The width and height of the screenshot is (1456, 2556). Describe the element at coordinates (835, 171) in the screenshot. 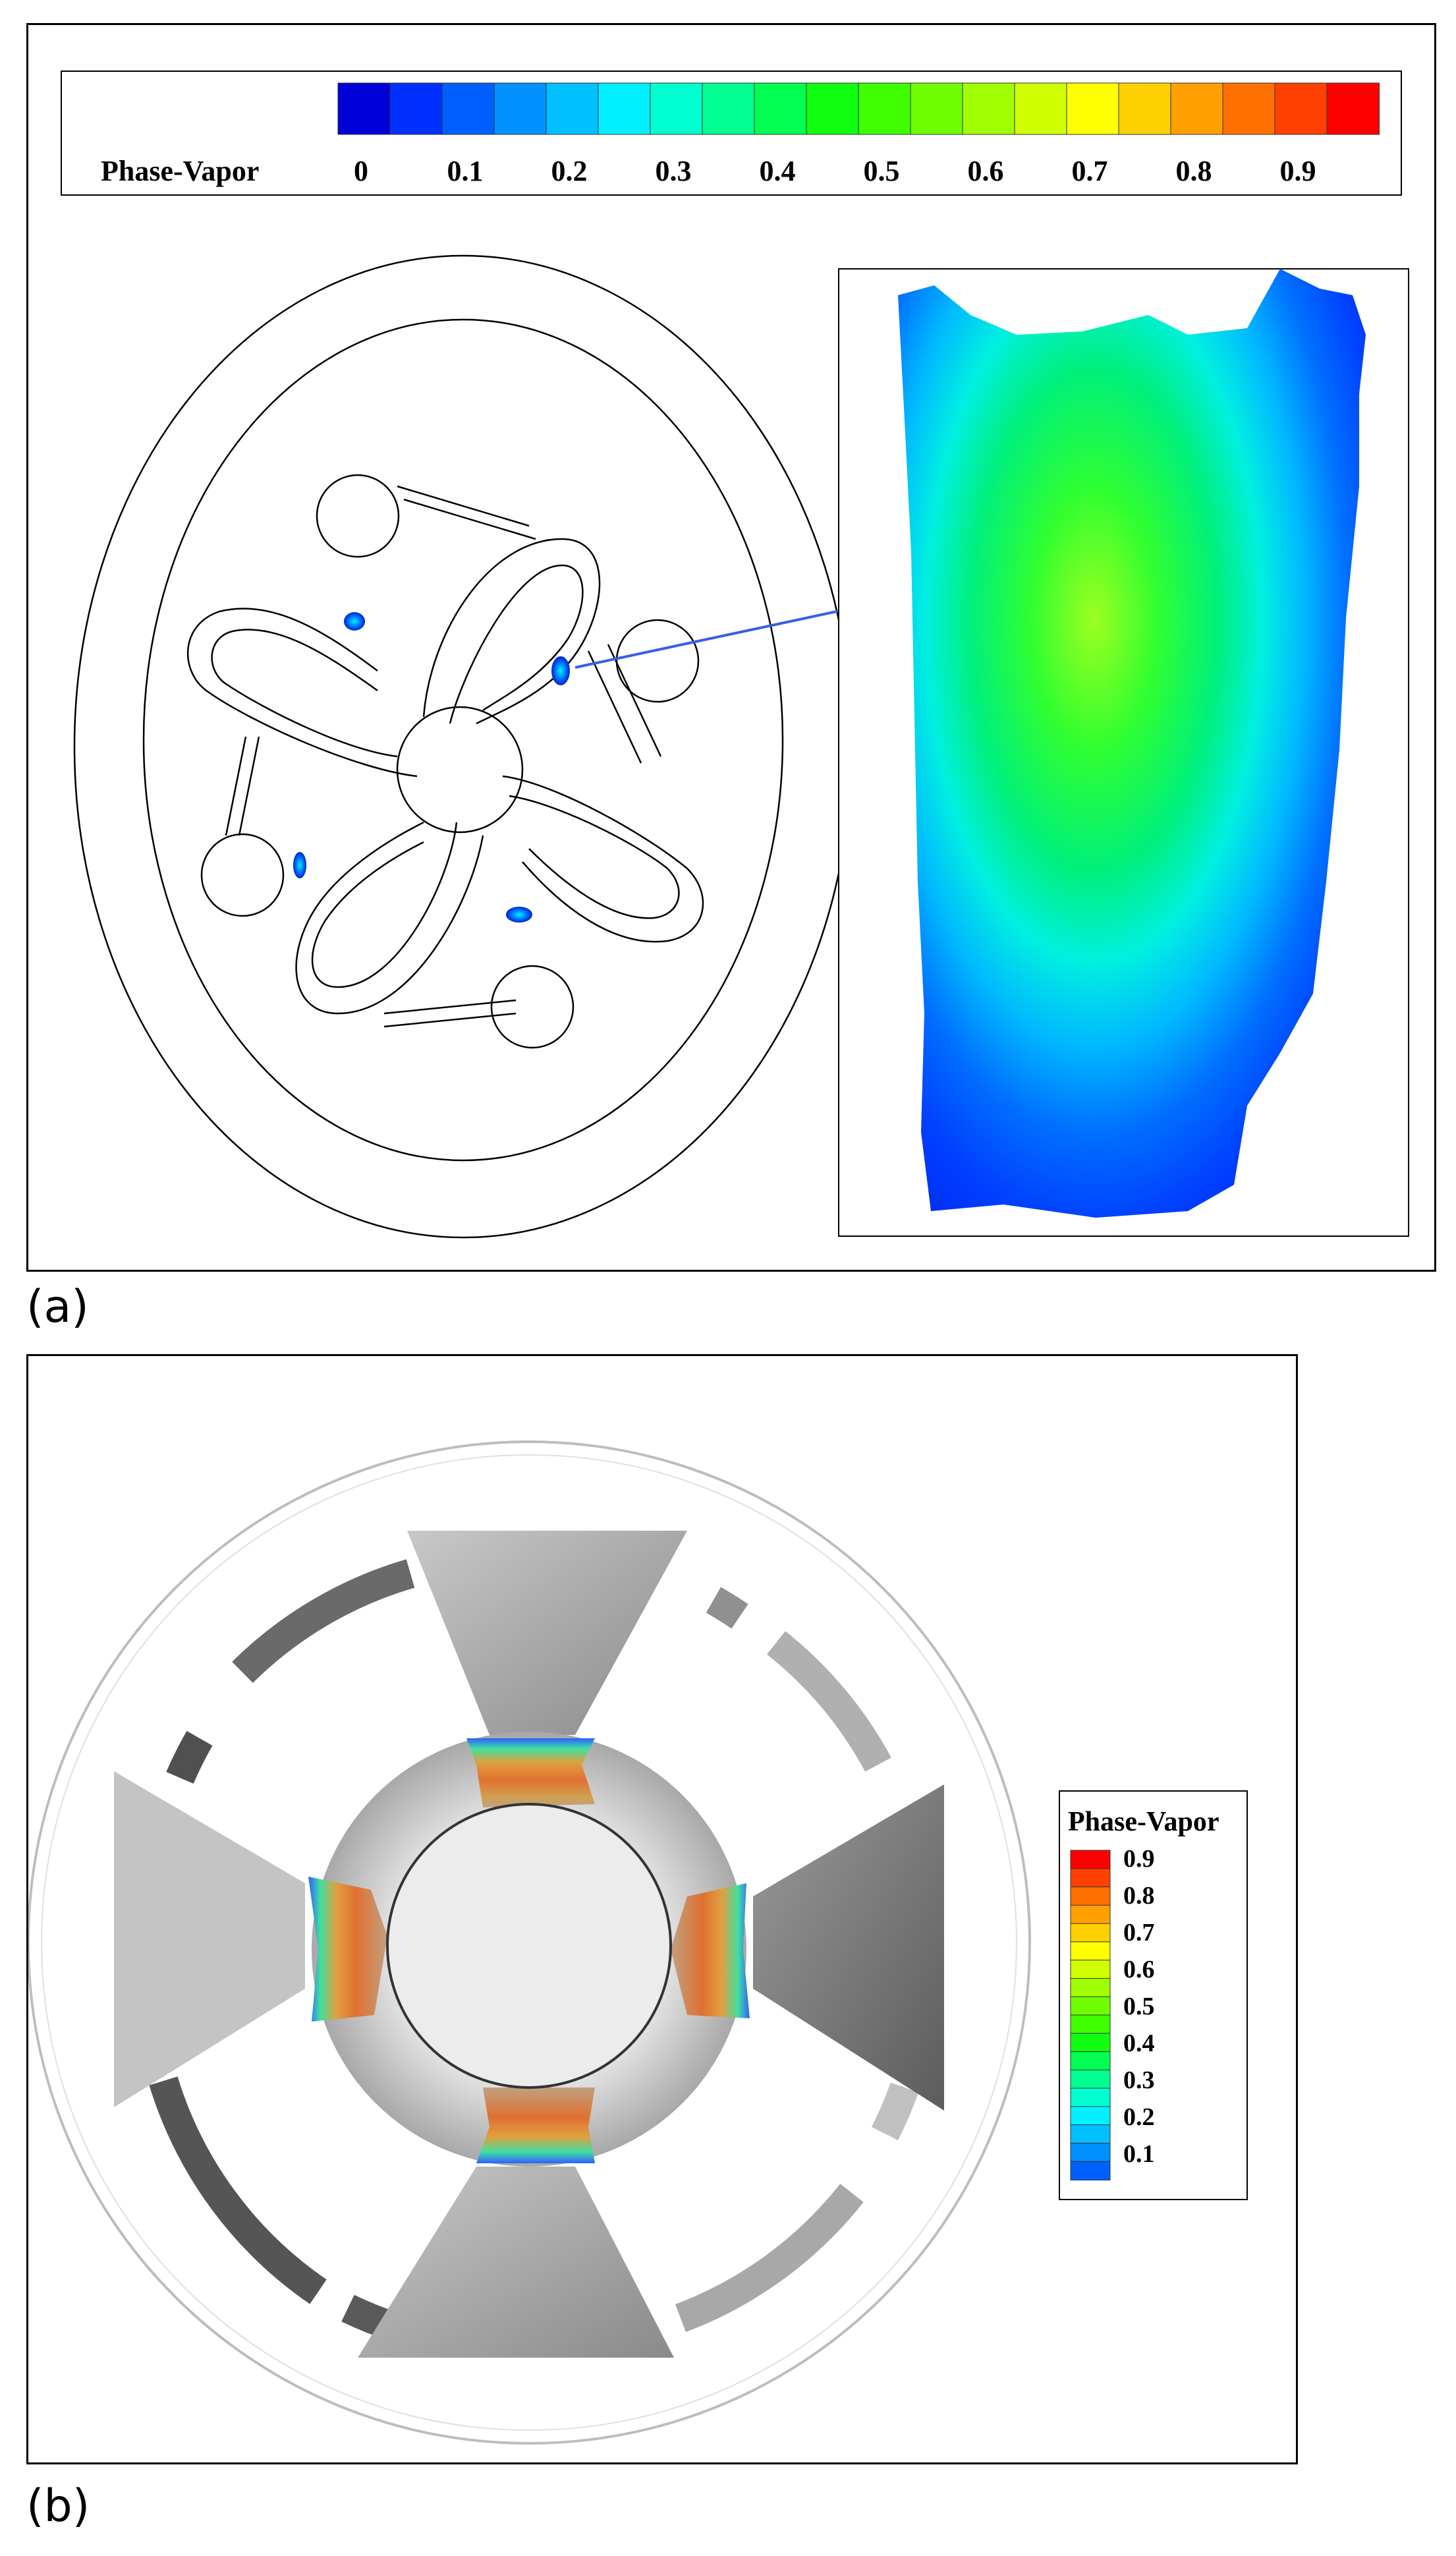

I see `colorbar-a-ticks: 0 0.1 0.2 0.3 0.4 0.5 0.6 0.7 0.8 0.9` at that location.